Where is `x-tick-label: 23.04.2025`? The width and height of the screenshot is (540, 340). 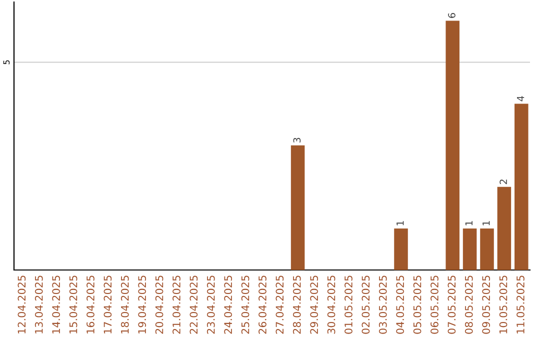
x-tick-label: 23.04.2025 is located at coordinates (210, 305).